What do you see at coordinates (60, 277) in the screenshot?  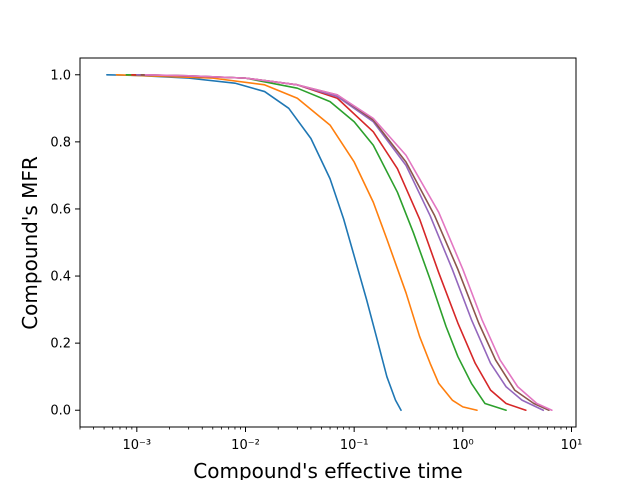 I see `y-tick-label: 0.4` at bounding box center [60, 277].